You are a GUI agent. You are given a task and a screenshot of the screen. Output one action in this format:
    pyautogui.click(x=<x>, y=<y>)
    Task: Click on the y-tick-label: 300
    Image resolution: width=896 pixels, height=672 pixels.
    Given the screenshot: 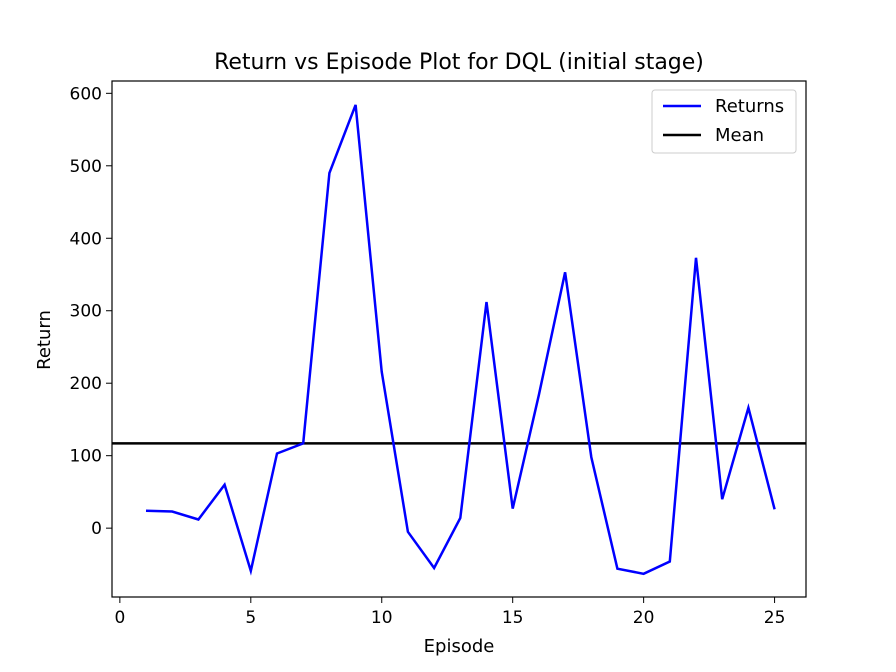 What is the action you would take?
    pyautogui.click(x=86, y=312)
    